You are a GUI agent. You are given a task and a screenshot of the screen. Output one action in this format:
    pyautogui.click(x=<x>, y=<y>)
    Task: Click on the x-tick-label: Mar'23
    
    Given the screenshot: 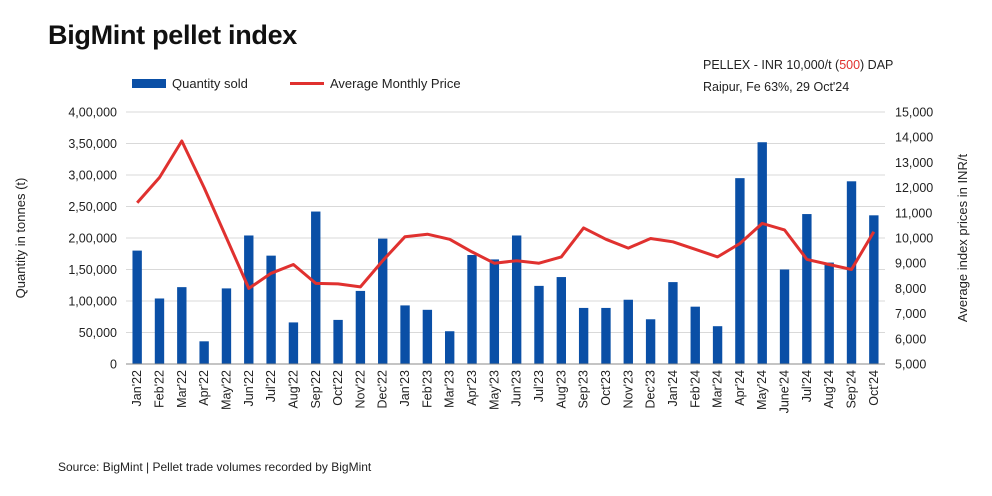 What is the action you would take?
    pyautogui.click(x=450, y=389)
    